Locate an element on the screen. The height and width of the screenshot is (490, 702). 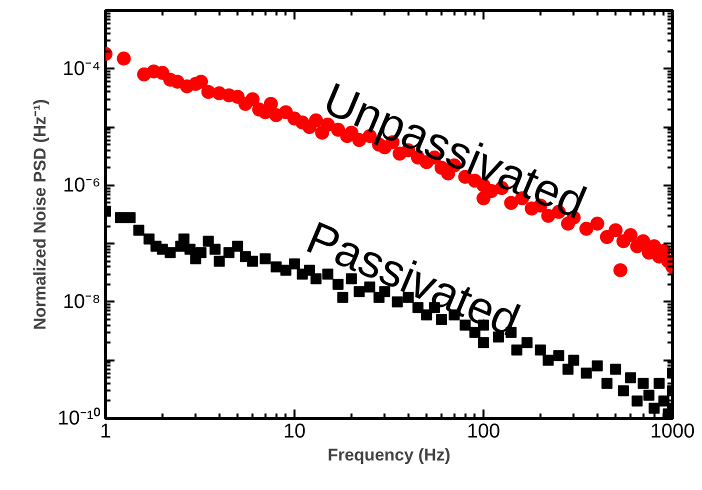
x-tick-label: 1 is located at coordinates (106, 431).